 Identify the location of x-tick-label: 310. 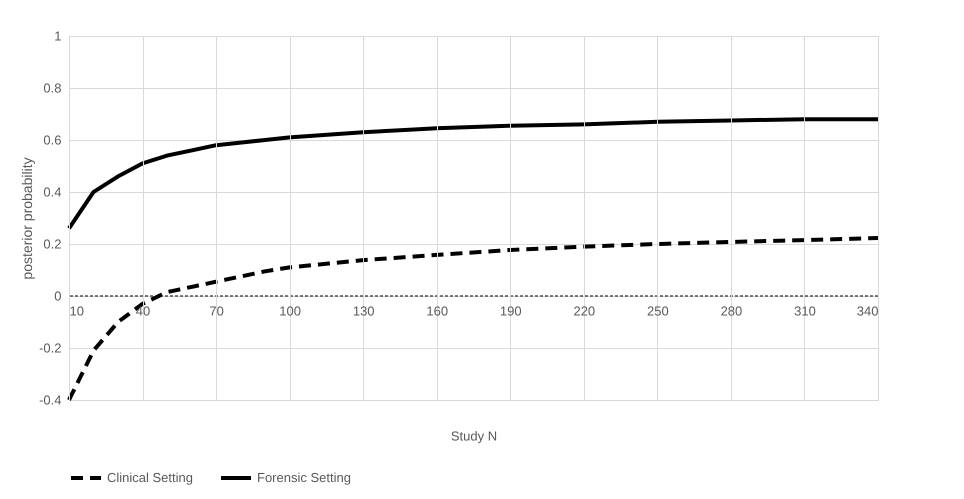
(805, 311).